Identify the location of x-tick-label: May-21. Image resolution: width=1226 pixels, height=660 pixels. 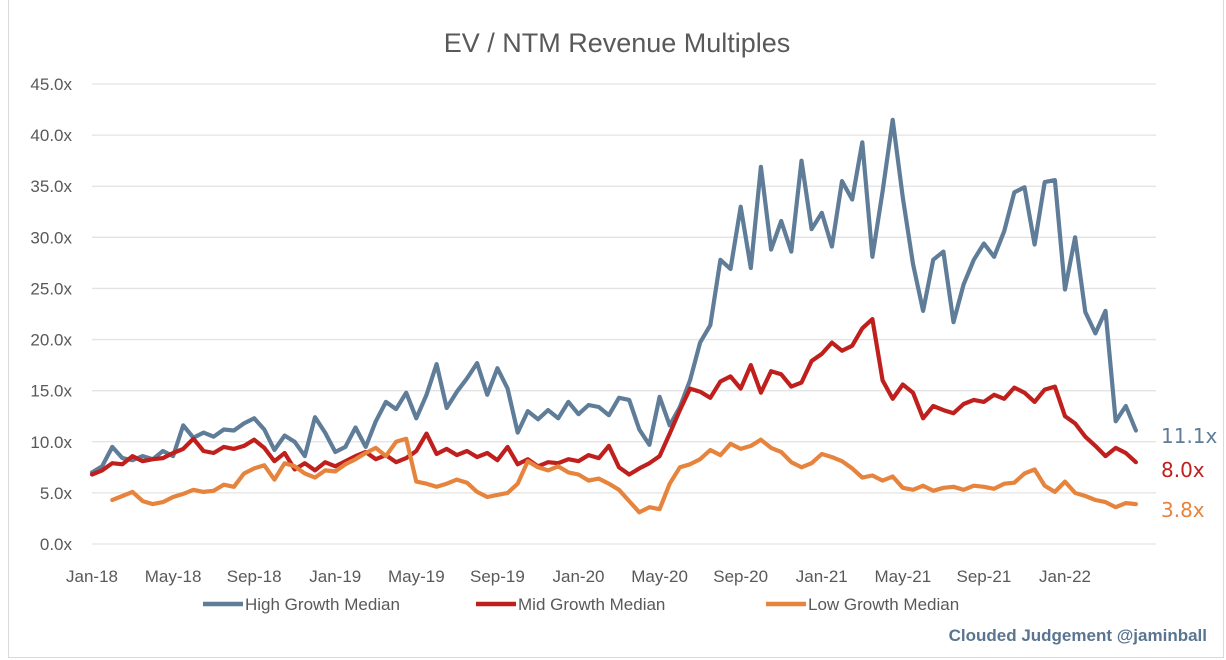
(902, 576).